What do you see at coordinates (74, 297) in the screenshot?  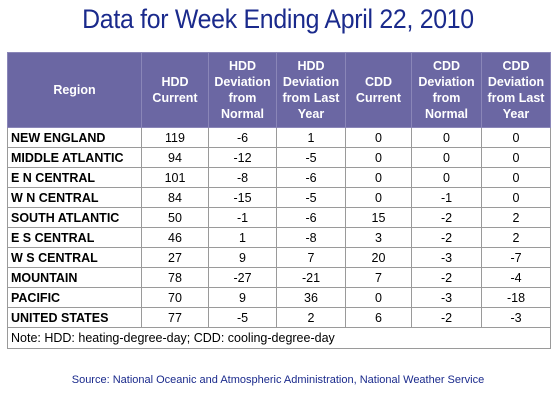 I see `region-cell: PACIFIC` at bounding box center [74, 297].